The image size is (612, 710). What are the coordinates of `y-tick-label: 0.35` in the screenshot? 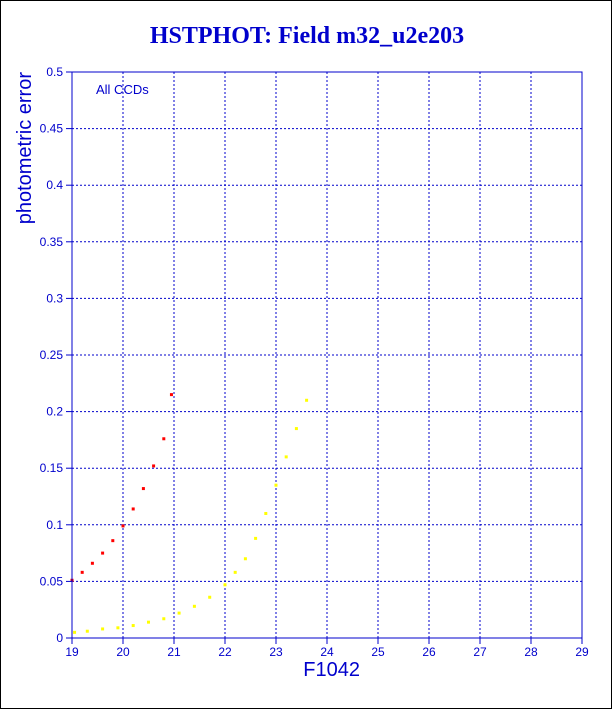 It's located at (52, 242).